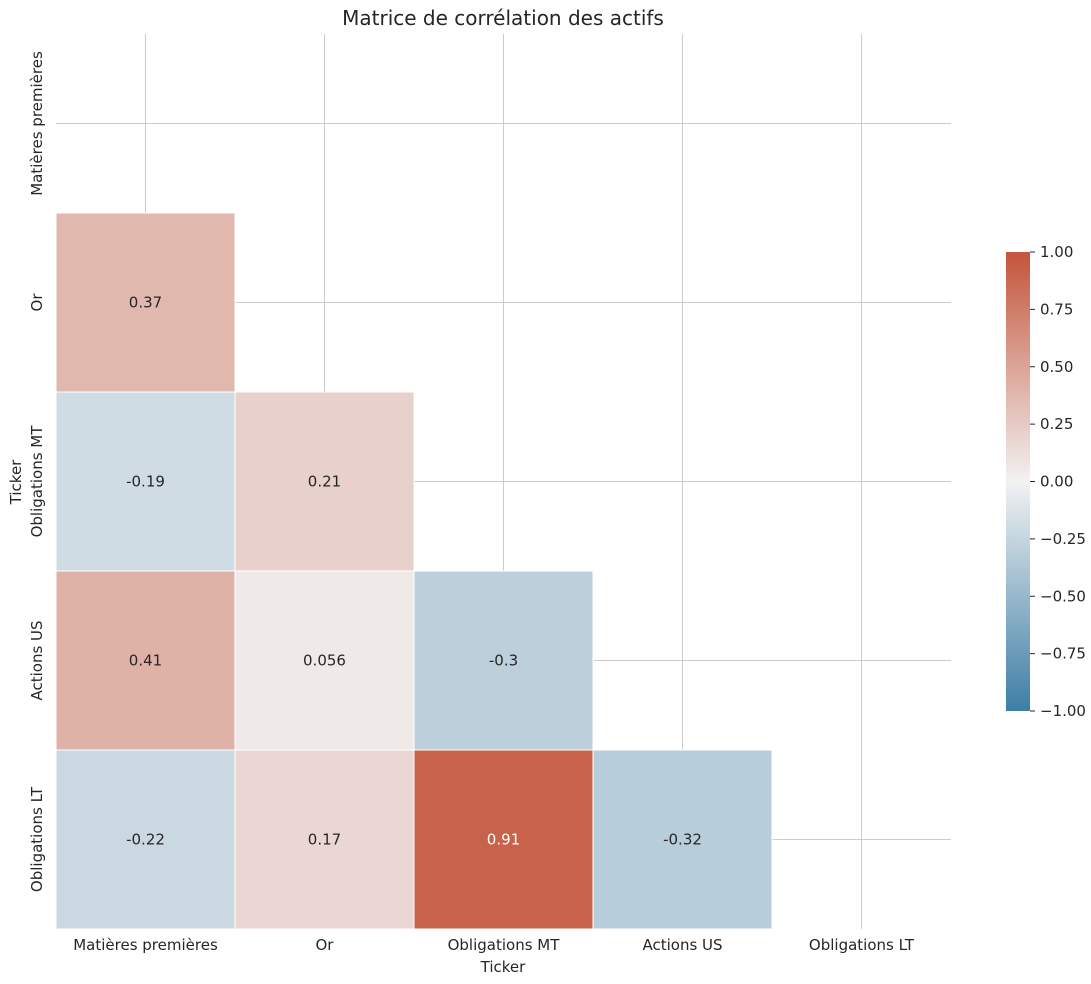 Image resolution: width=1091 pixels, height=984 pixels. I want to click on cell-value-label: 0.056, so click(324, 661).